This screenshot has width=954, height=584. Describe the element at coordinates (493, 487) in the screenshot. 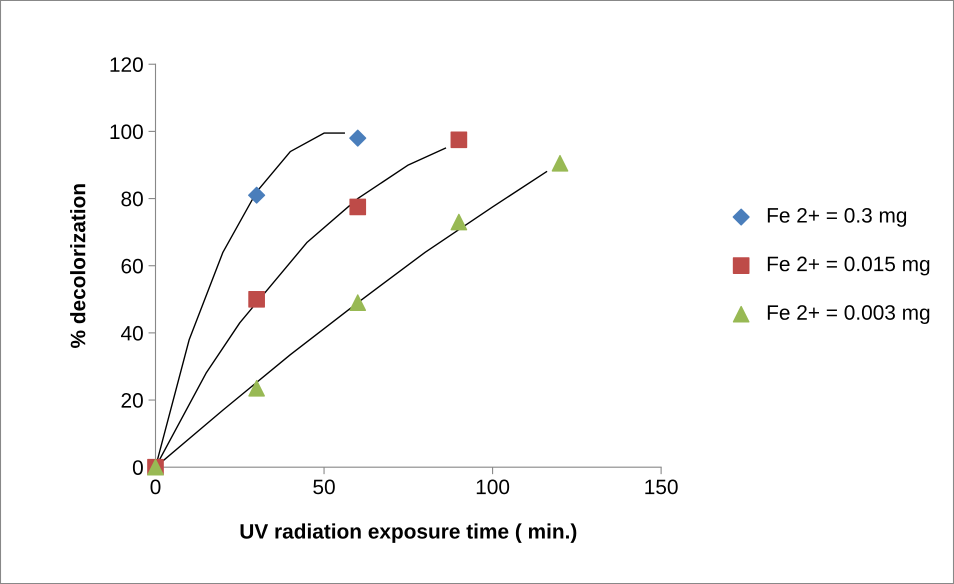

I see `x-tick-label: 100` at that location.